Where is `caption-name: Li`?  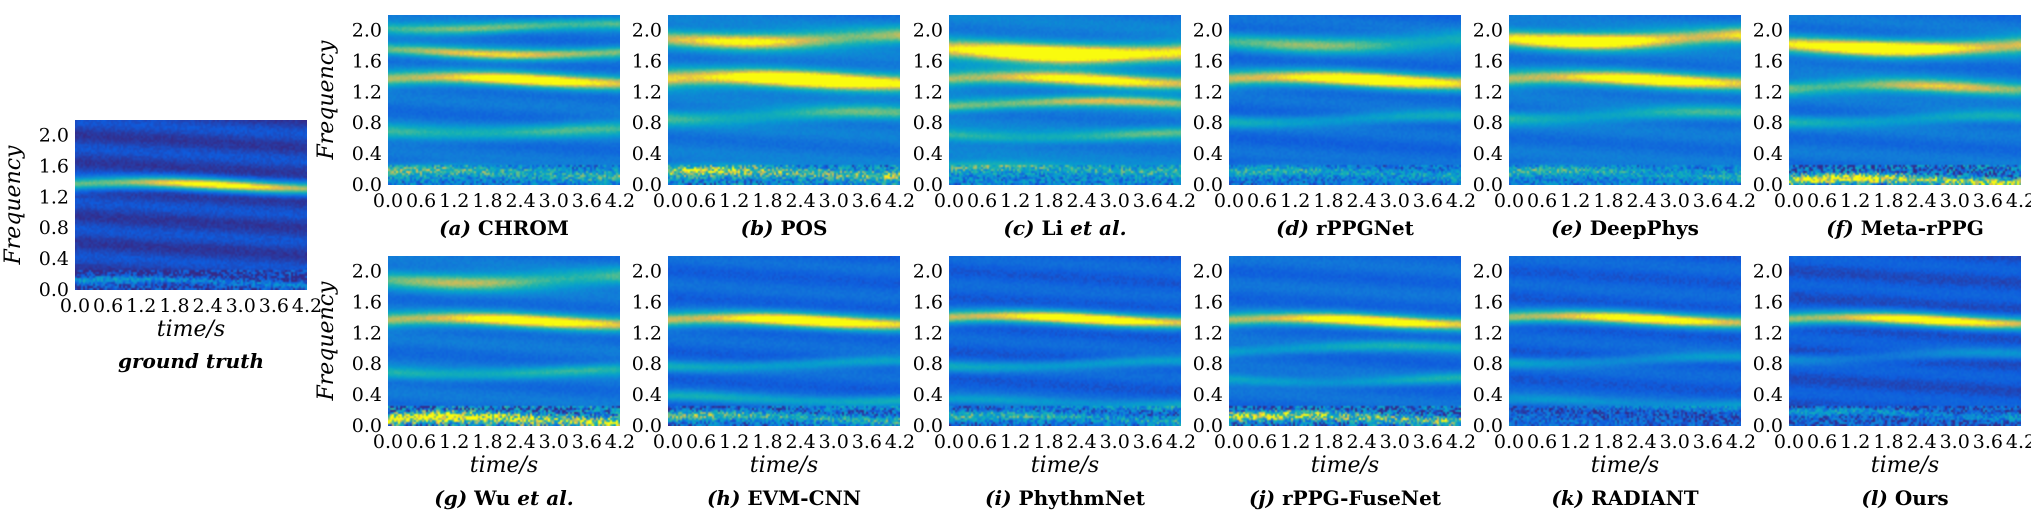
caption-name: Li is located at coordinates (1052, 228).